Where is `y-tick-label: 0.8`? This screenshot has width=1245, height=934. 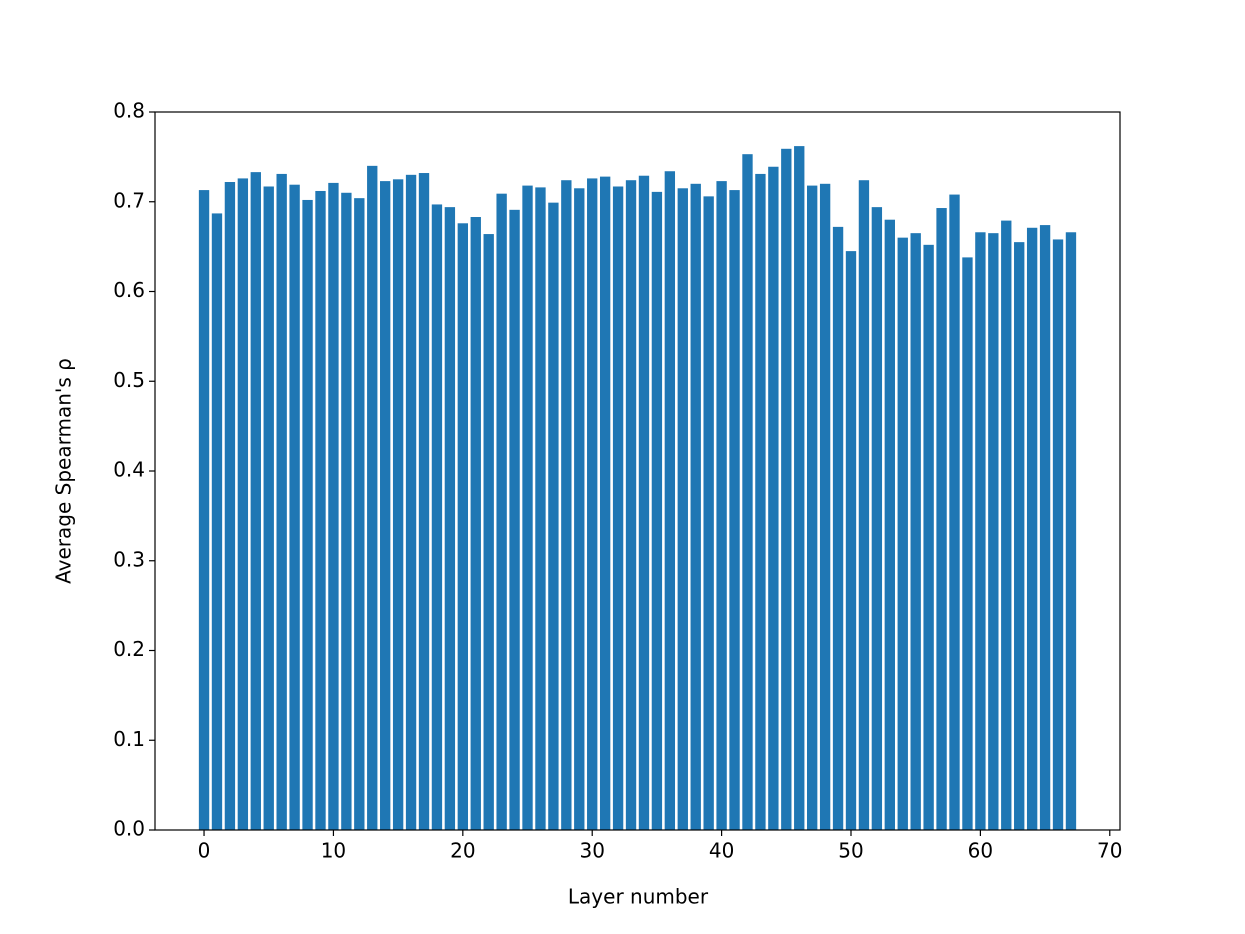
y-tick-label: 0.8 is located at coordinates (129, 111).